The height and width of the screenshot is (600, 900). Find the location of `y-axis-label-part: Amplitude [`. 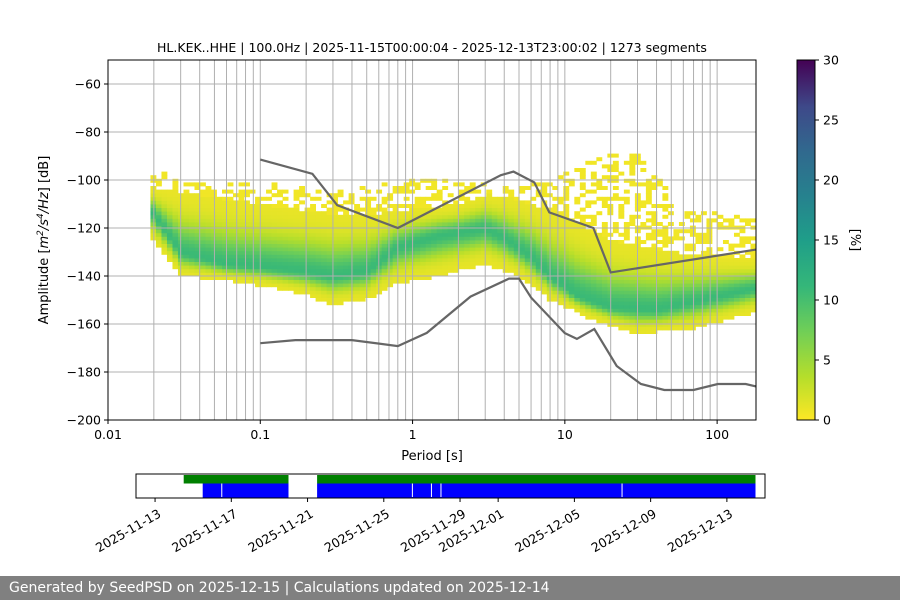

y-axis-label-part: Amplitude [ is located at coordinates (44, 286).